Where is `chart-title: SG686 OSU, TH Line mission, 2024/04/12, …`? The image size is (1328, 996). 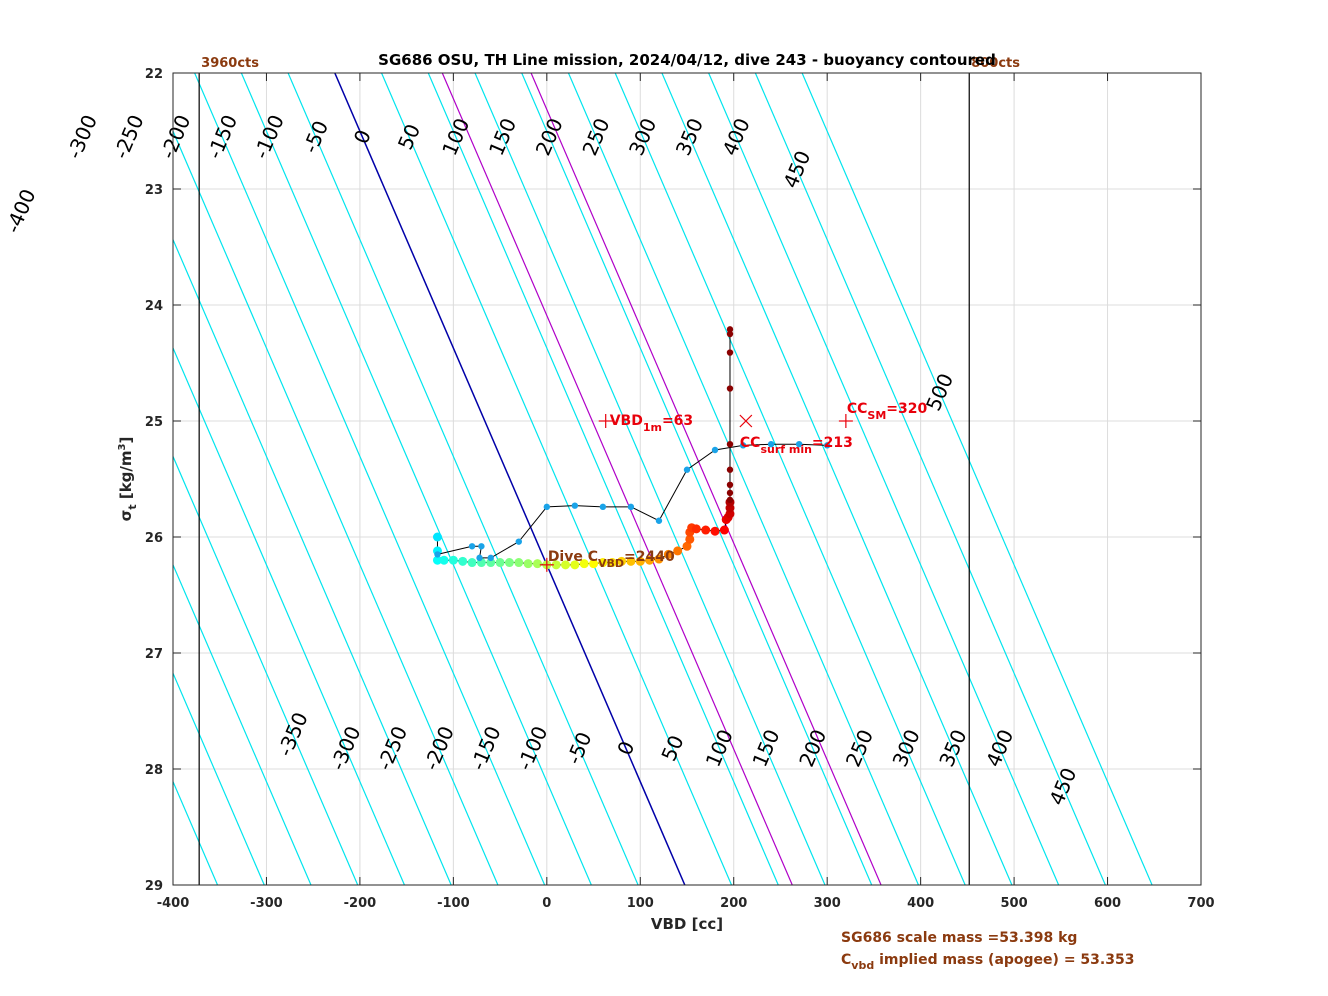
chart-title: SG686 OSU, TH Line mission, 2024/04/12, … is located at coordinates (687, 60).